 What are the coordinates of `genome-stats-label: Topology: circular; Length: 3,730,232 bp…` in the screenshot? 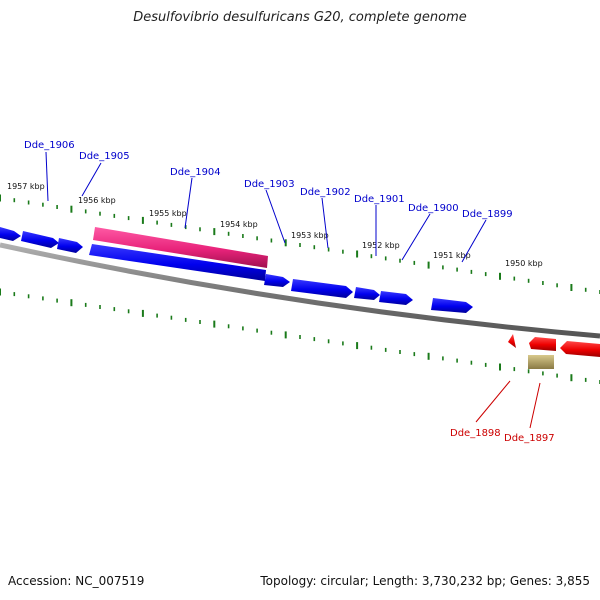 It's located at (425, 581).